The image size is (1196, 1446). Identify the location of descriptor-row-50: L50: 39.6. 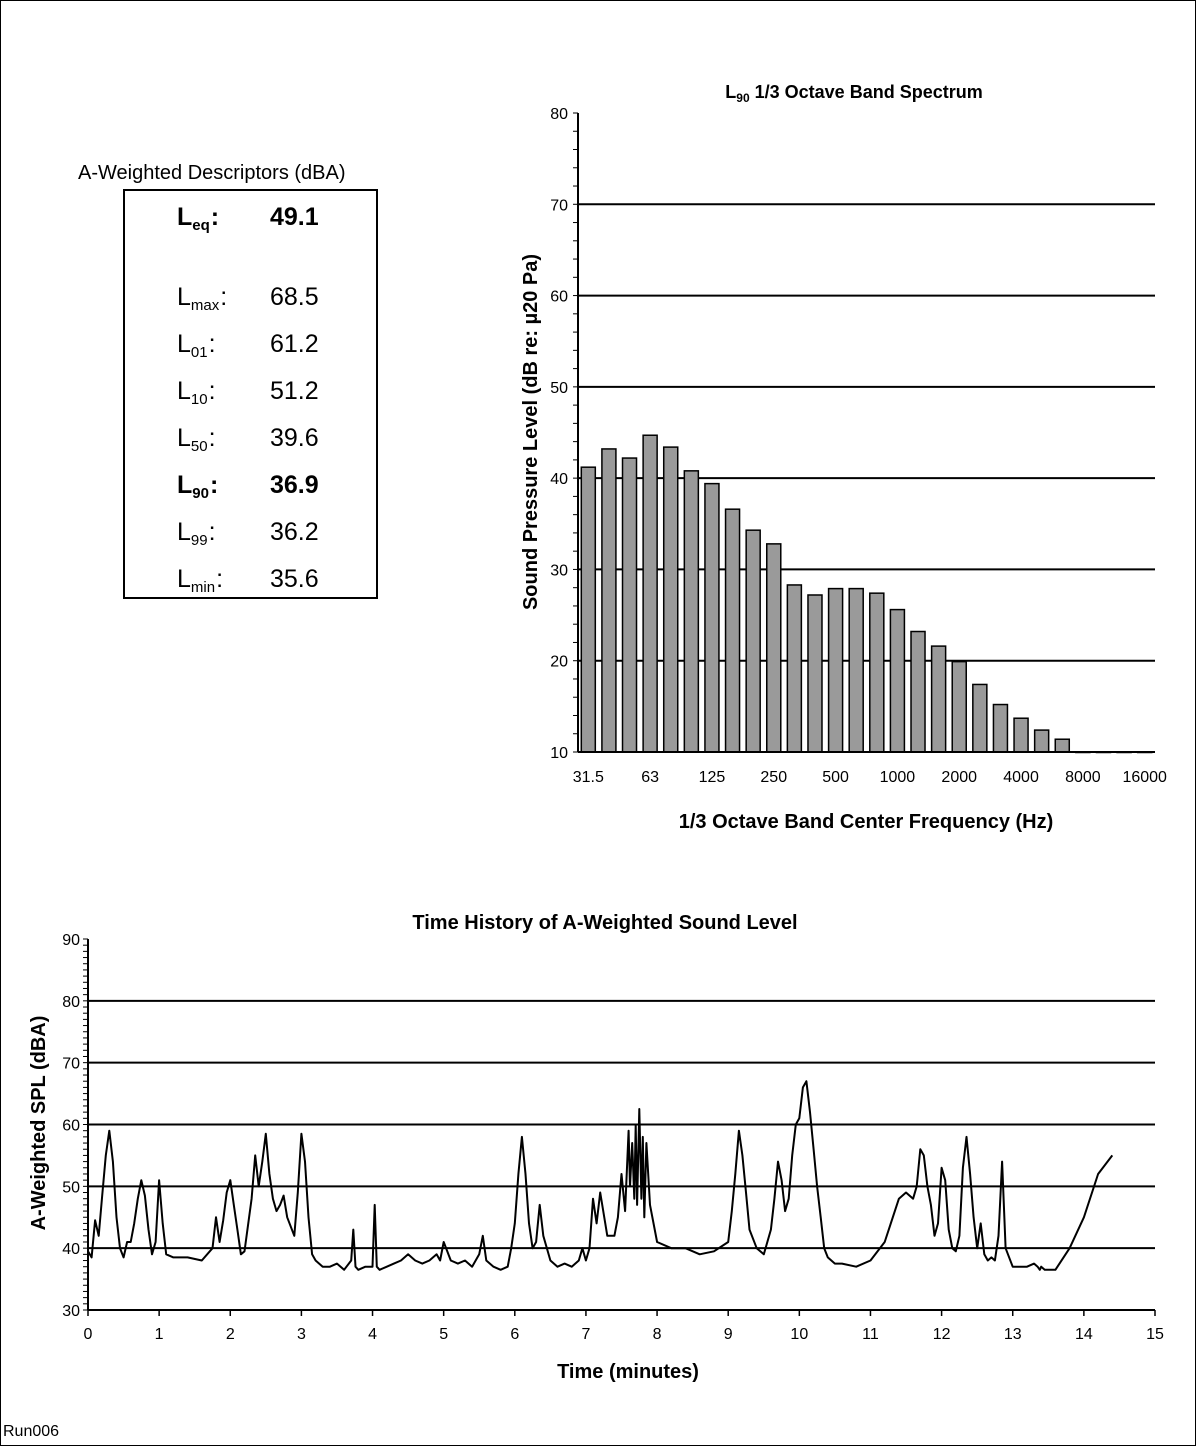
(272, 441).